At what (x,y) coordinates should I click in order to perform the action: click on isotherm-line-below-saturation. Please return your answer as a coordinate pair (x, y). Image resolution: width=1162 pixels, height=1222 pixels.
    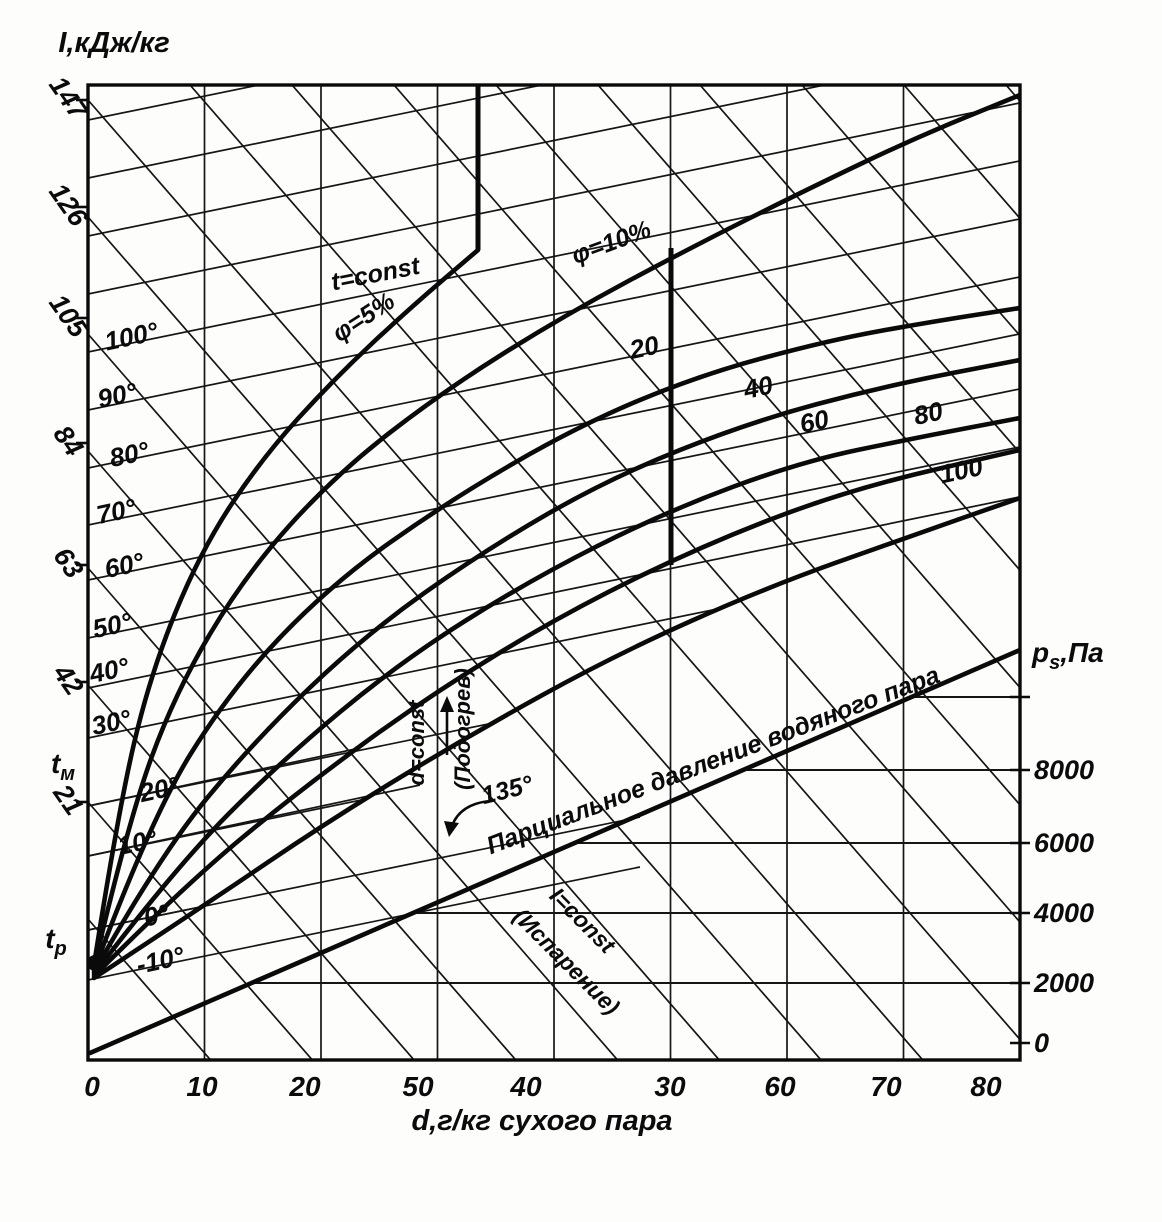
    Looking at the image, I should click on (364, 923).